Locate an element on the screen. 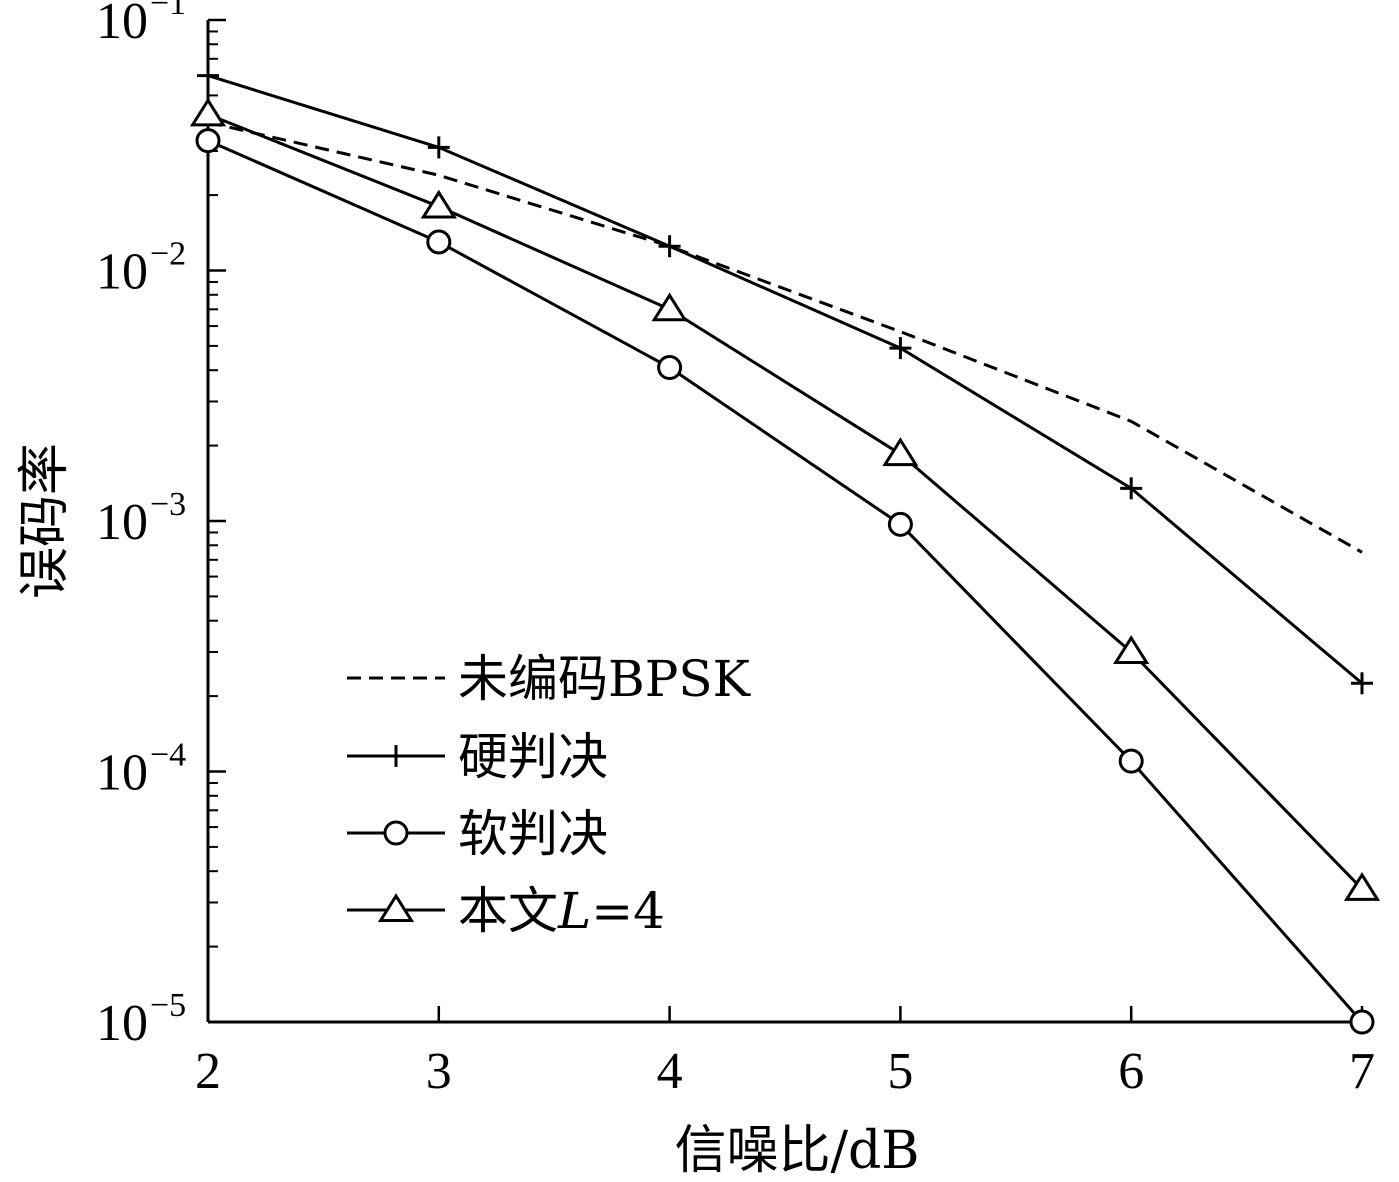 Image resolution: width=1399 pixels, height=1182 pixels. legend-label: 未编码BPSK is located at coordinates (605, 679).